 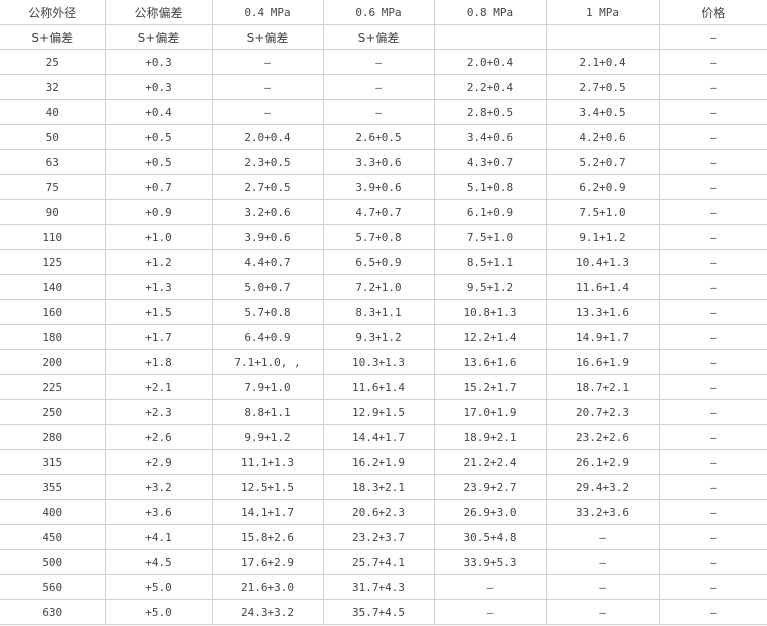 I want to click on table-row: 280 +2.6 9.9+1.2 14.4+1.7 18.9+2.1 23.2+2.6—, so click(x=383, y=437).